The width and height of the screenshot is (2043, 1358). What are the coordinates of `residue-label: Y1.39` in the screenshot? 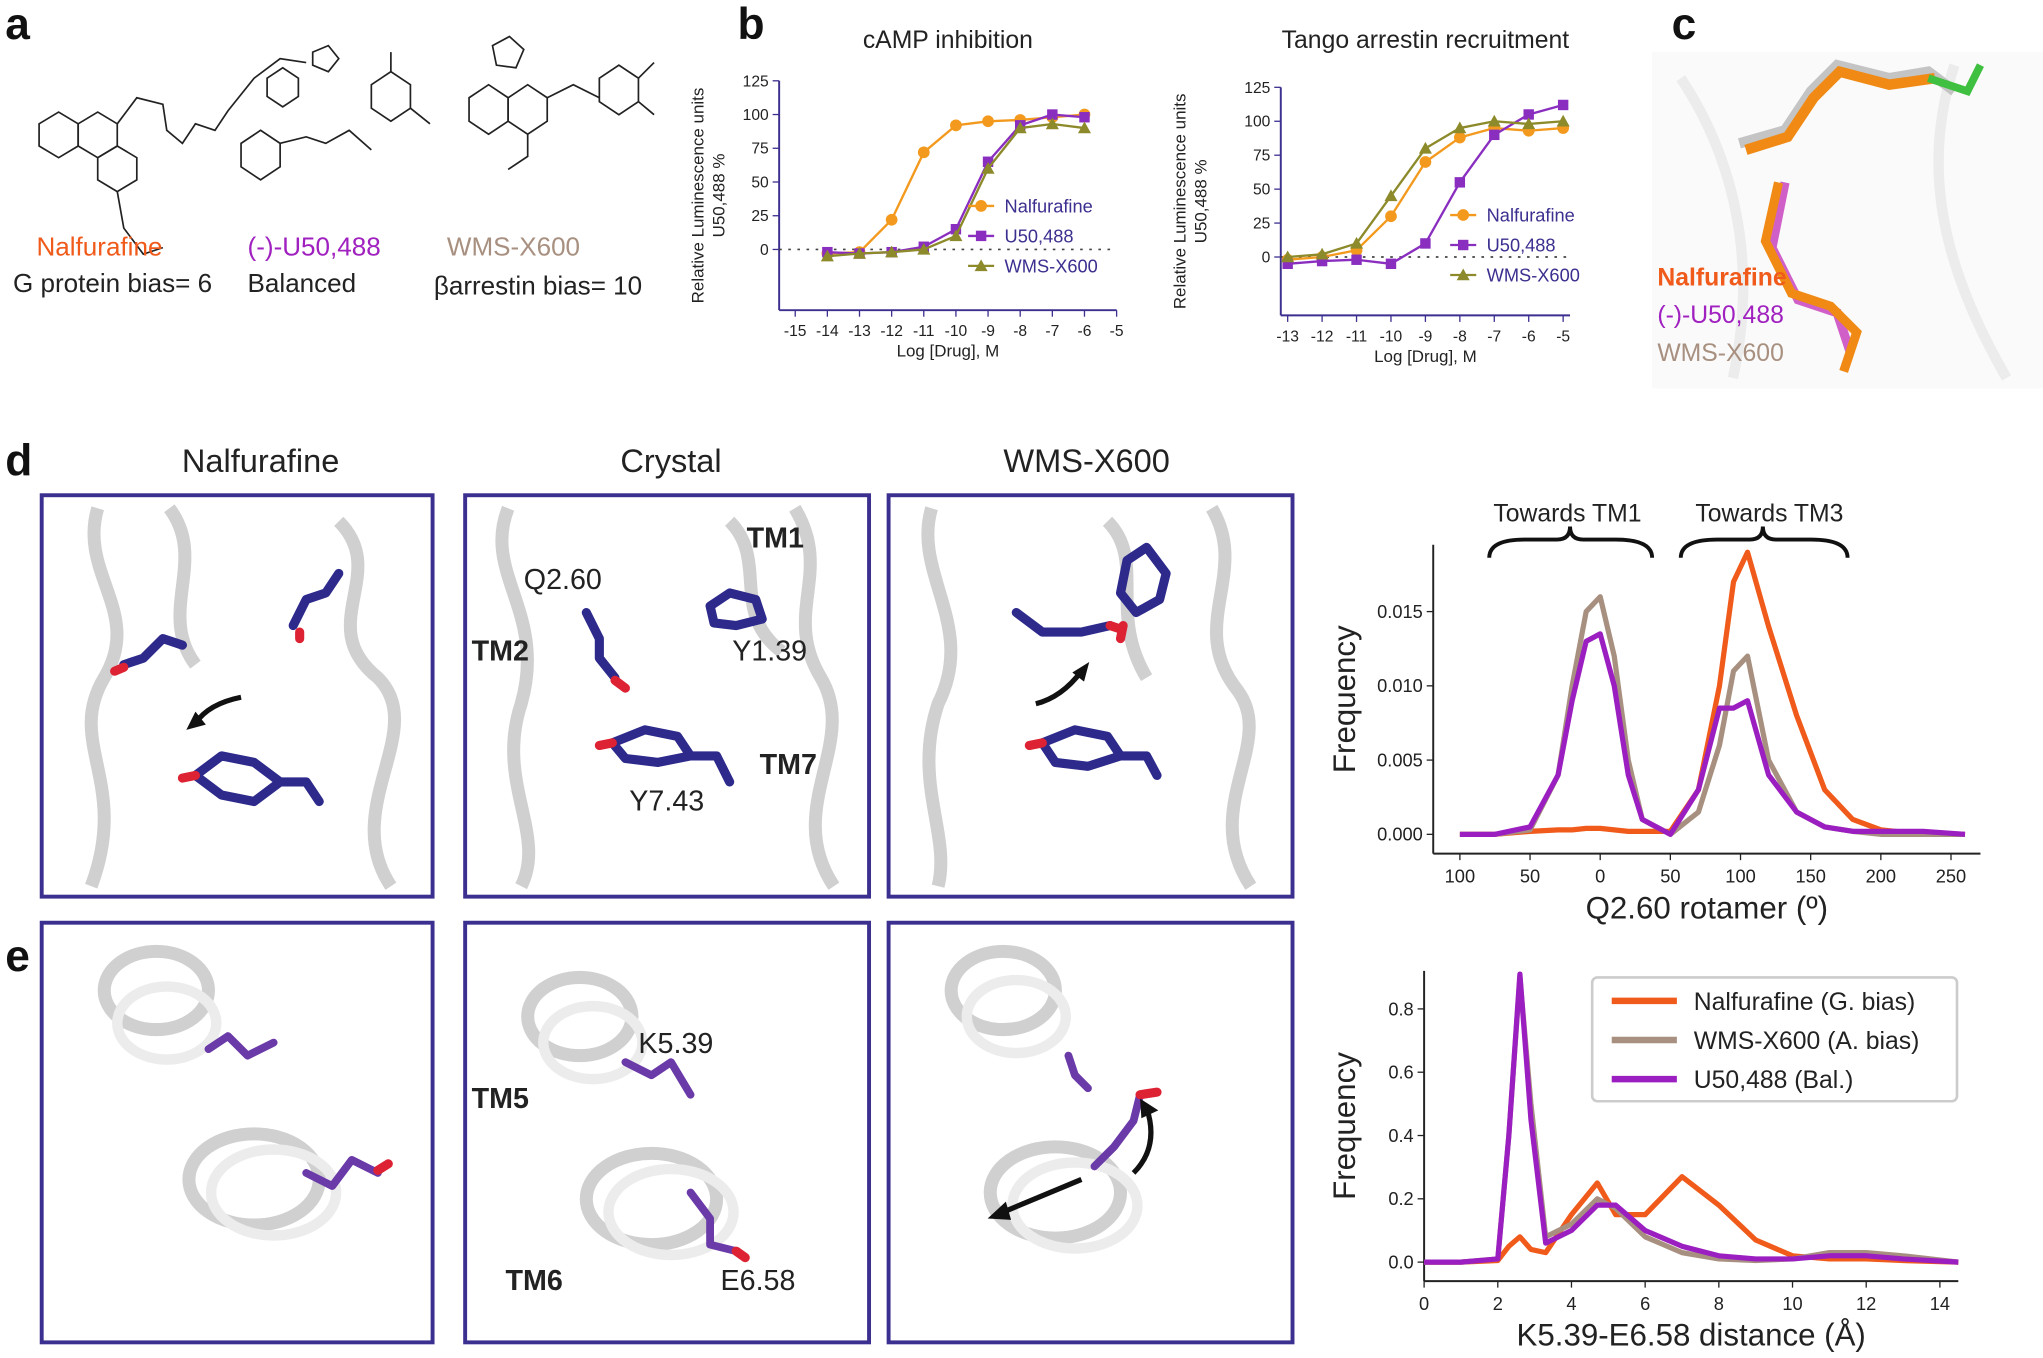 It's located at (769, 652).